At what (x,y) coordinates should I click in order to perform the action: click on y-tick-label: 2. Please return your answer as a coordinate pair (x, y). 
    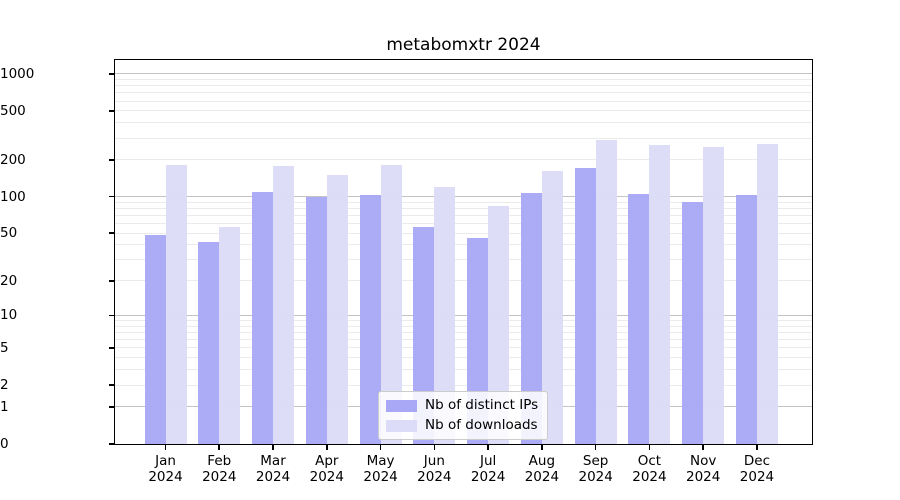
    Looking at the image, I should click on (4, 385).